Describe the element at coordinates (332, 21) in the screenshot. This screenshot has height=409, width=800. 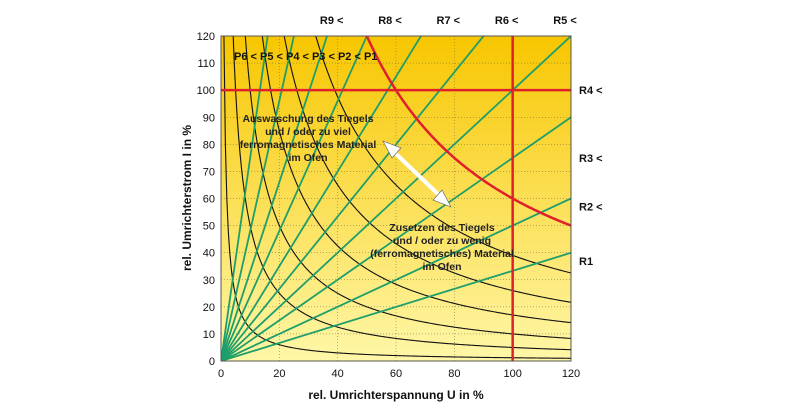
I see `top-resistance-label-1: R9 <` at that location.